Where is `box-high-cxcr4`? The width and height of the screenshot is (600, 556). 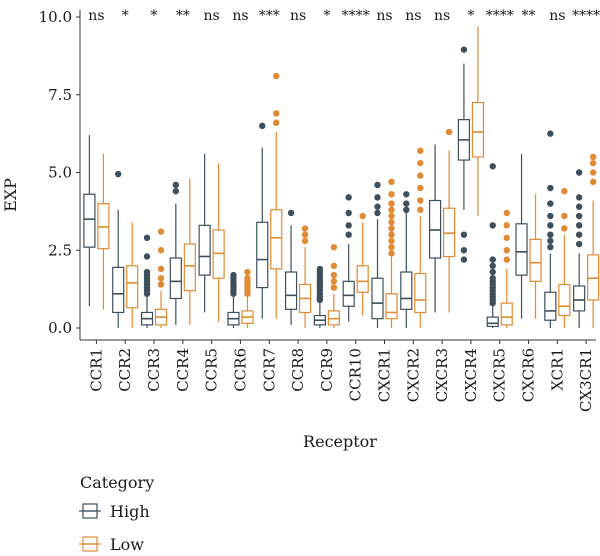 box-high-cxcr4 is located at coordinates (464, 154).